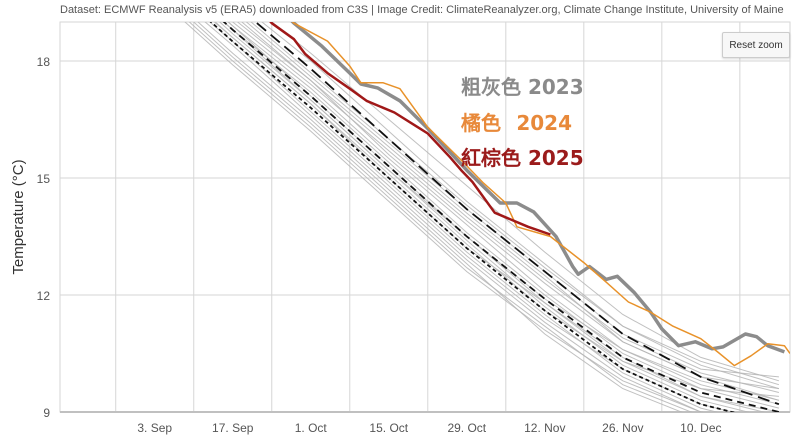  Describe the element at coordinates (622, 428) in the screenshot. I see `x-tick-label: 26. Nov` at that location.